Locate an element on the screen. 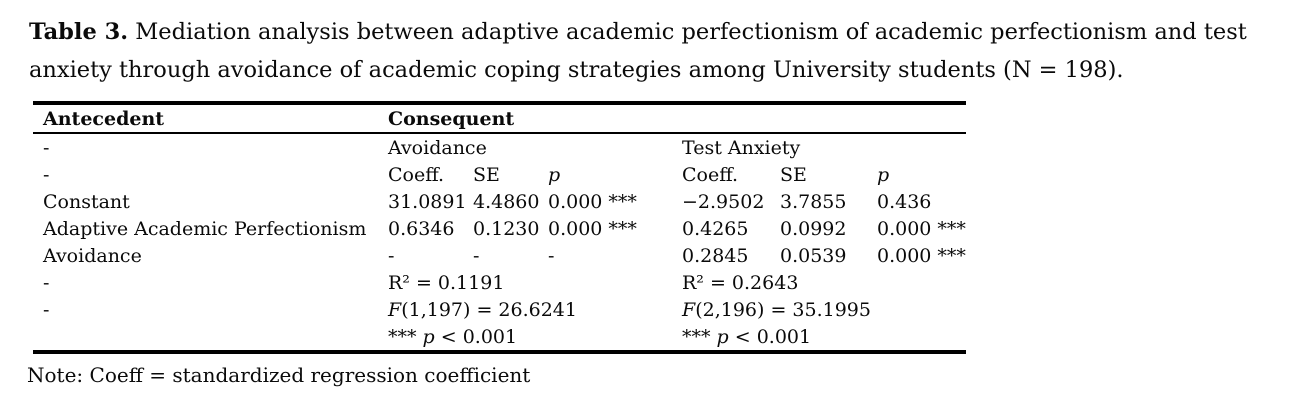  r-squared-test-anxiety: R² = 0.2643 is located at coordinates (740, 282).